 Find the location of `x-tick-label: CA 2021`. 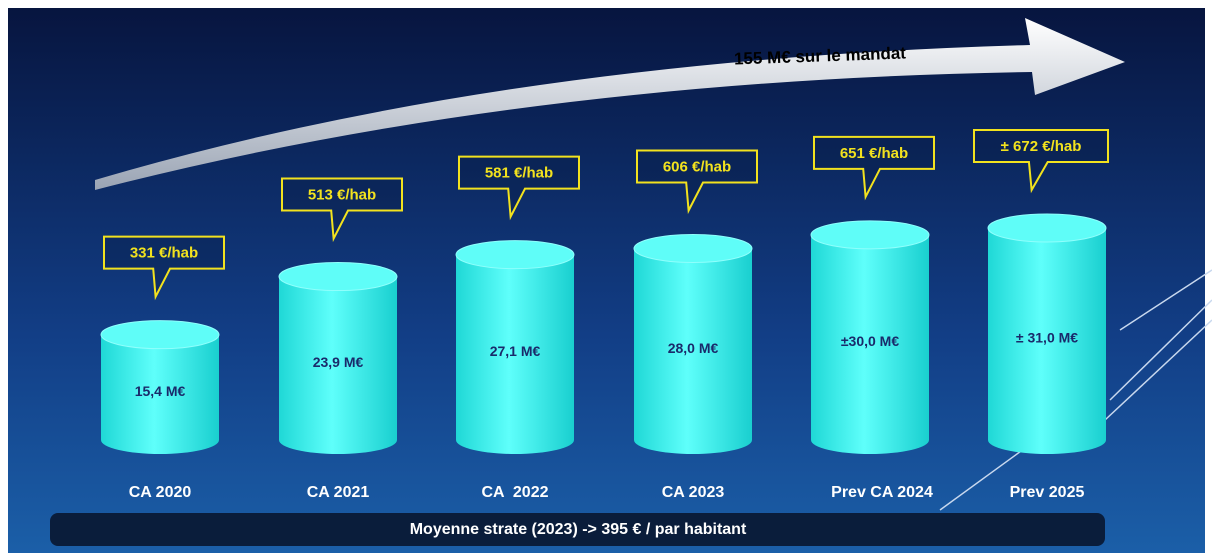

x-tick-label: CA 2021 is located at coordinates (338, 492).